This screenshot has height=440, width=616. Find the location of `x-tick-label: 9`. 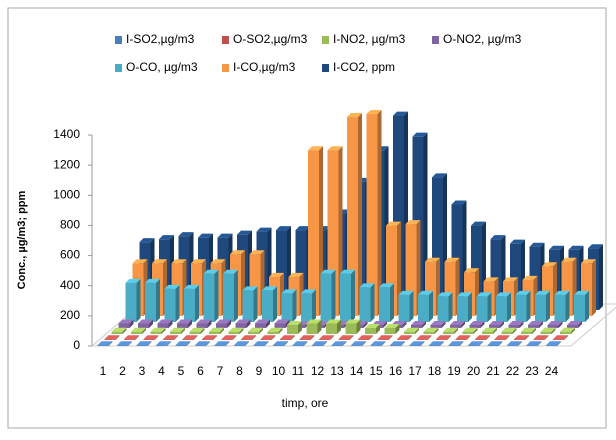

x-tick-label: 9 is located at coordinates (259, 371).